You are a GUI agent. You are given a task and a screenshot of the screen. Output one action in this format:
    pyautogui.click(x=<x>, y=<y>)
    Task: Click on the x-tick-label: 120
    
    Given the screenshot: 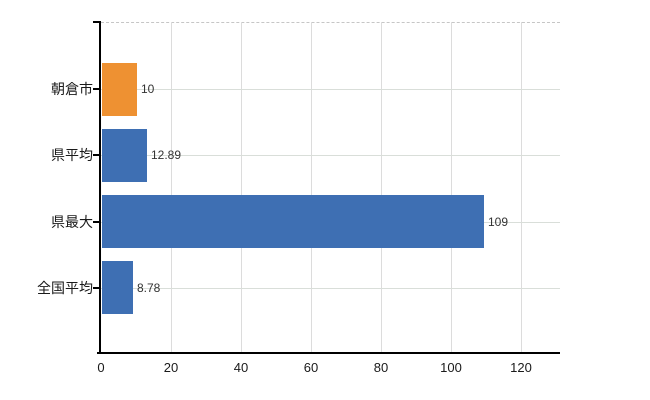 What is the action you would take?
    pyautogui.click(x=521, y=367)
    